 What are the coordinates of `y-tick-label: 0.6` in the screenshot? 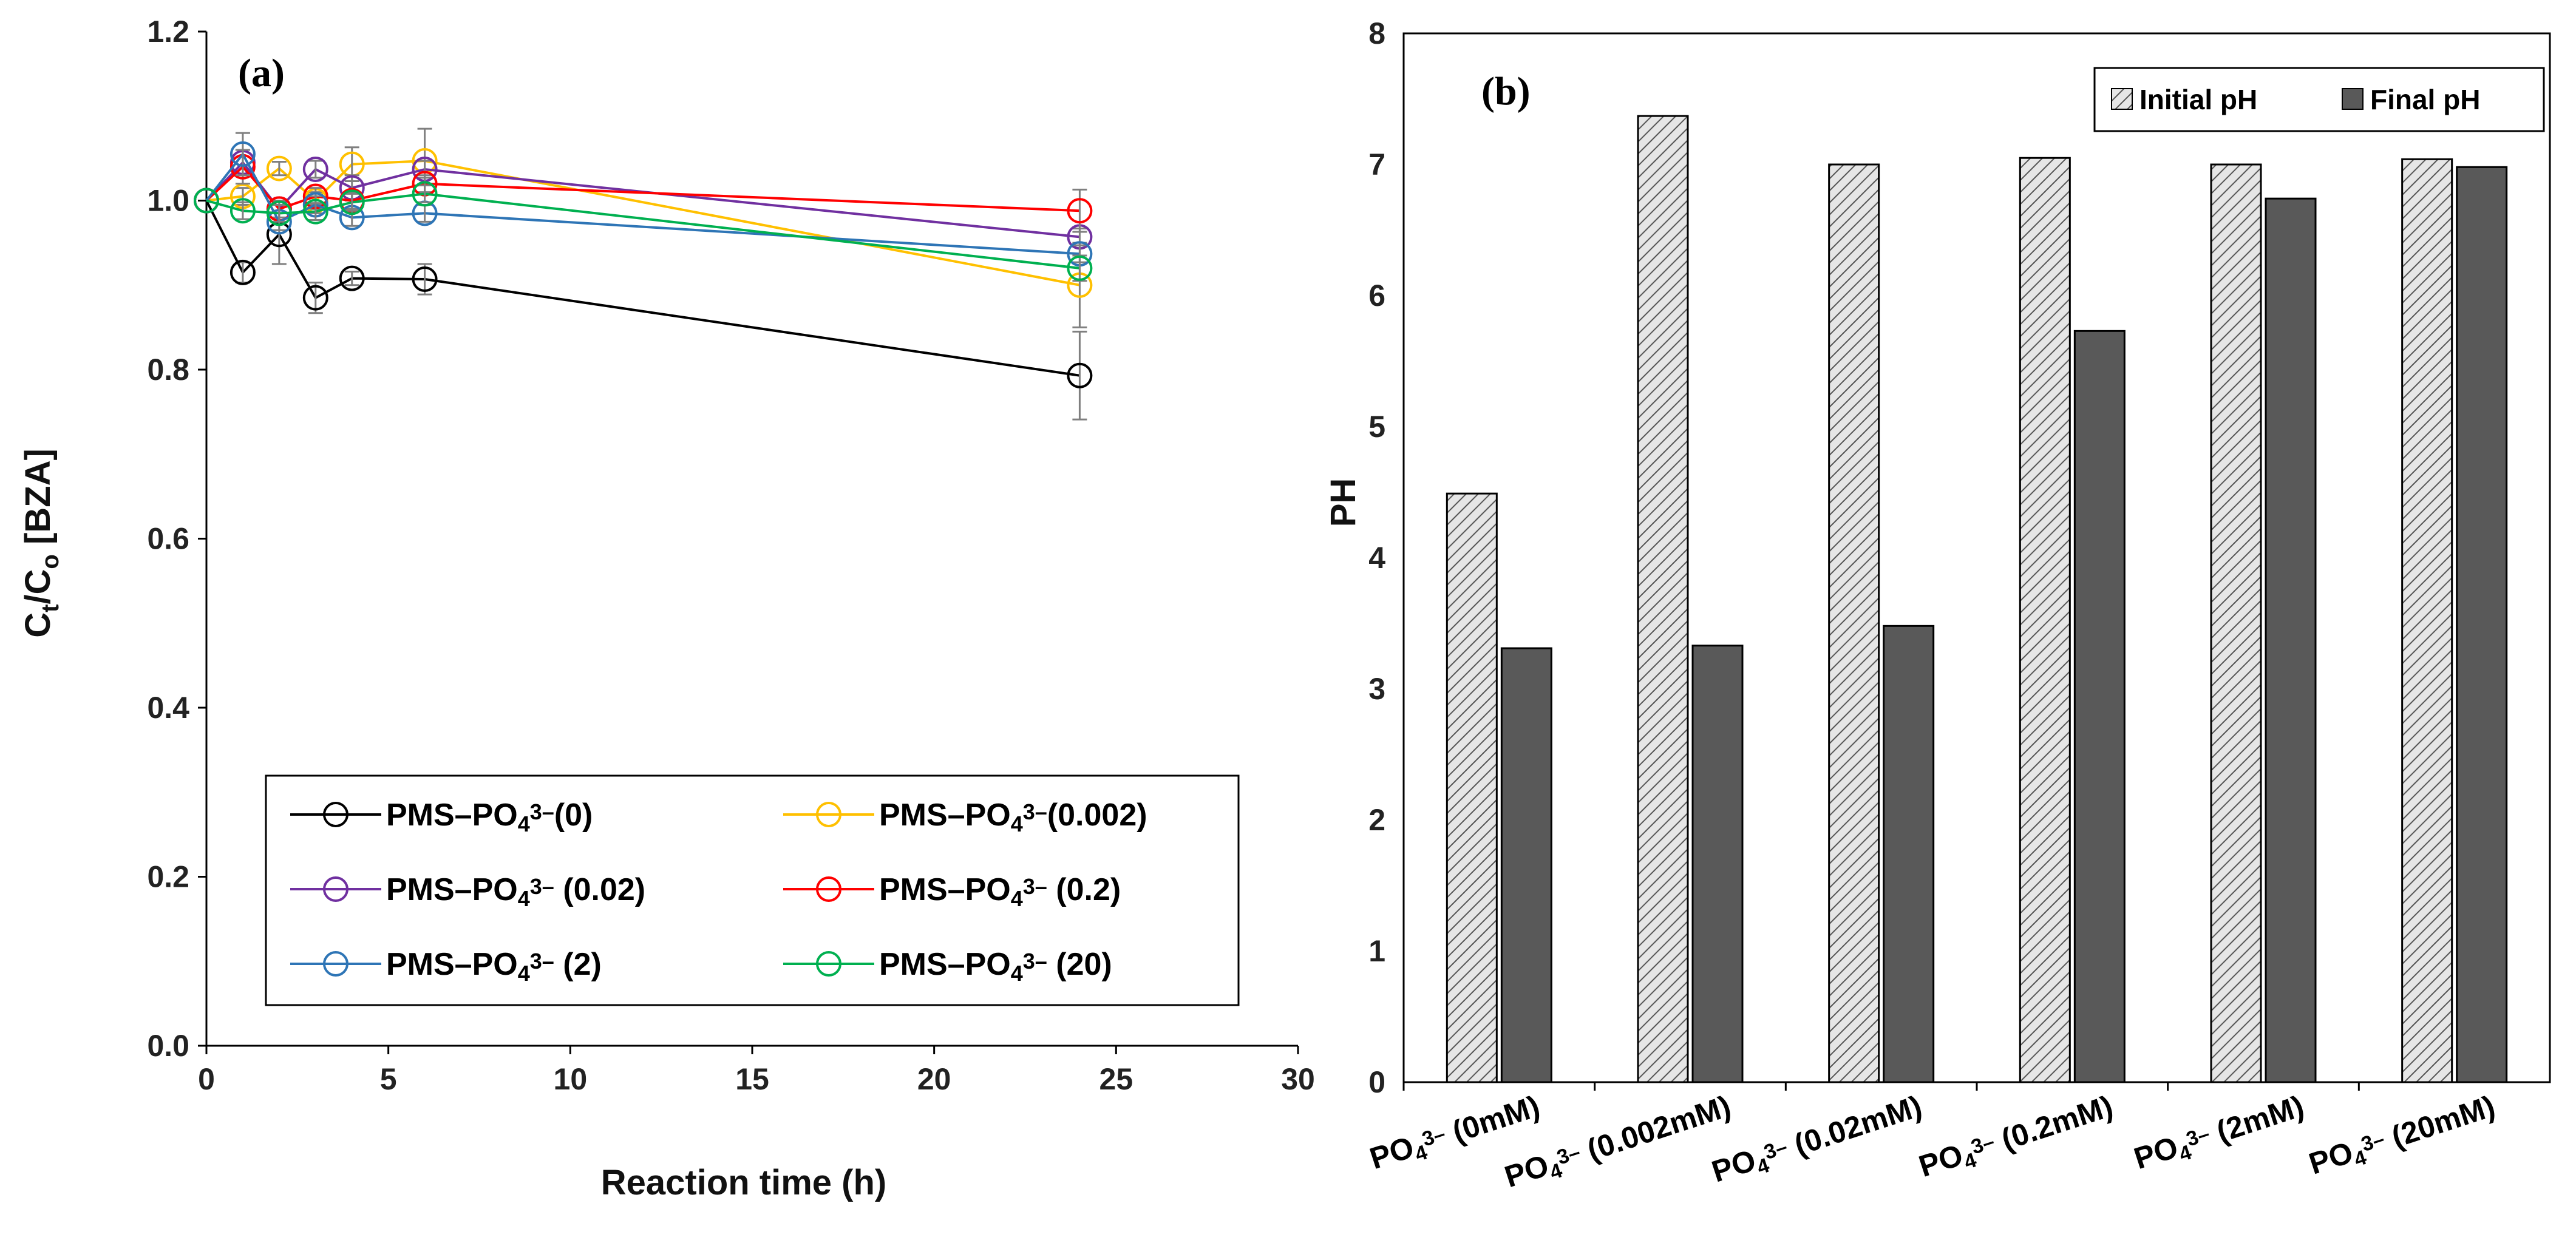 It's located at (168, 539).